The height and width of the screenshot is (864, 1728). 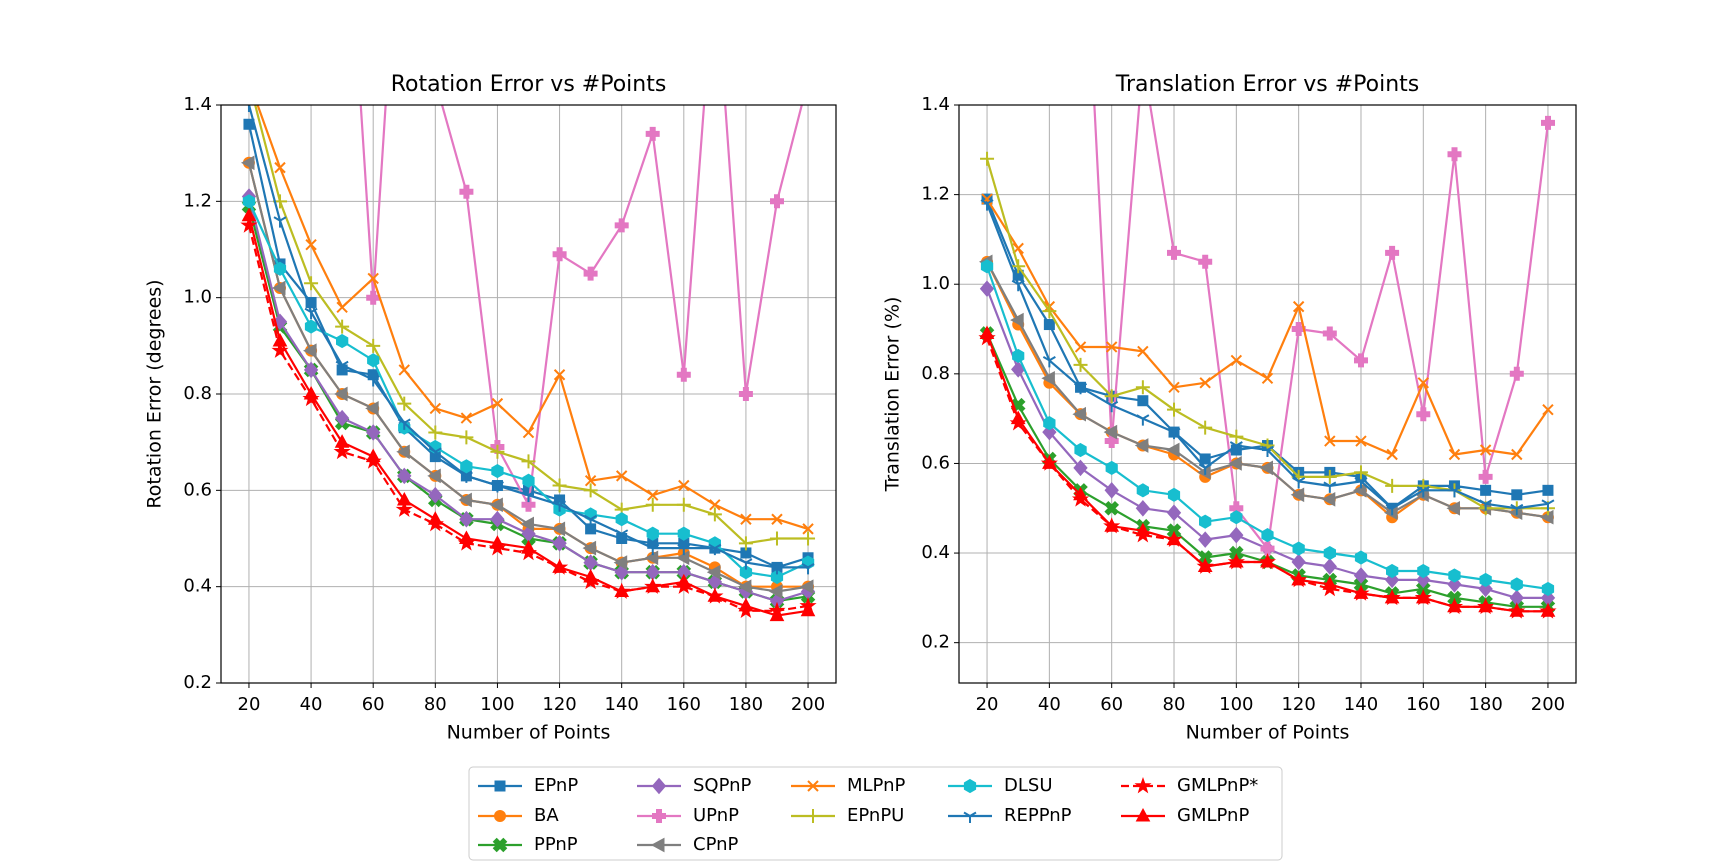 What do you see at coordinates (197, 586) in the screenshot?
I see `y-tick-label: 0.4` at bounding box center [197, 586].